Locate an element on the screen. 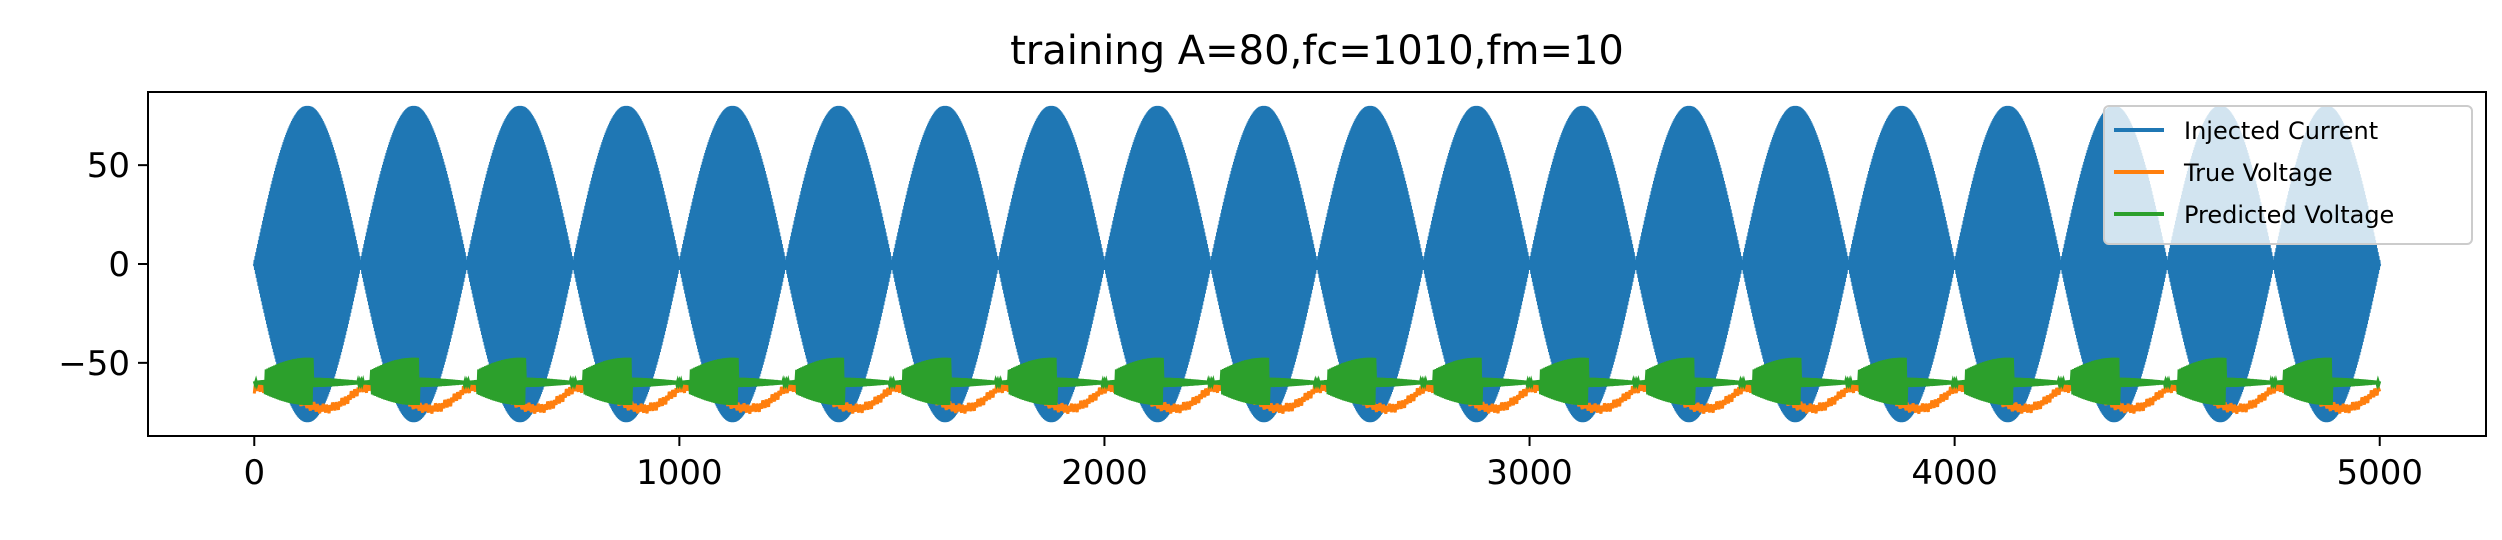 The height and width of the screenshot is (540, 2502). series-predicted-voltage is located at coordinates (1317, 381).